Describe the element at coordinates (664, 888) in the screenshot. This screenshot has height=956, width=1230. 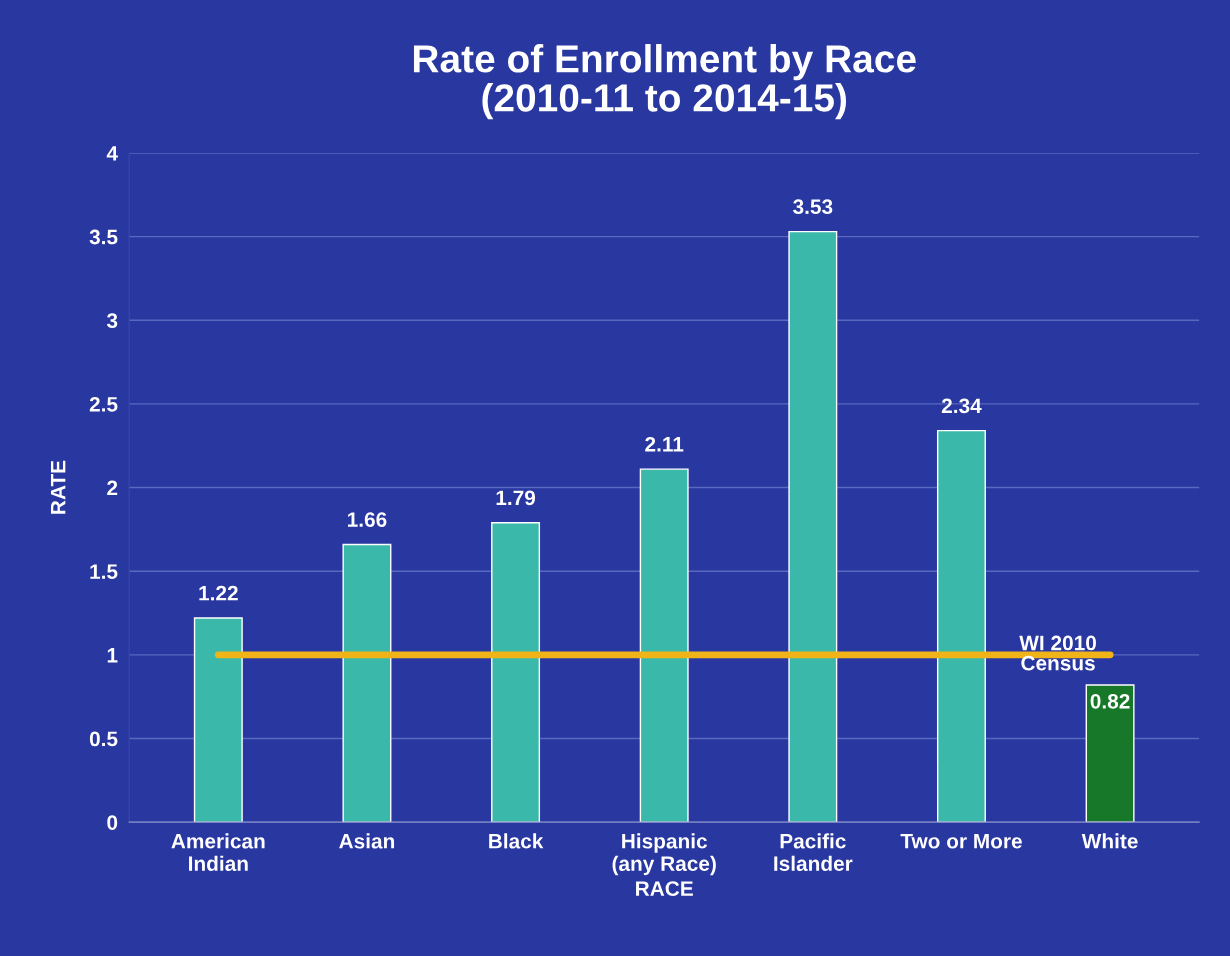
I see `x-axis-title: RACE` at that location.